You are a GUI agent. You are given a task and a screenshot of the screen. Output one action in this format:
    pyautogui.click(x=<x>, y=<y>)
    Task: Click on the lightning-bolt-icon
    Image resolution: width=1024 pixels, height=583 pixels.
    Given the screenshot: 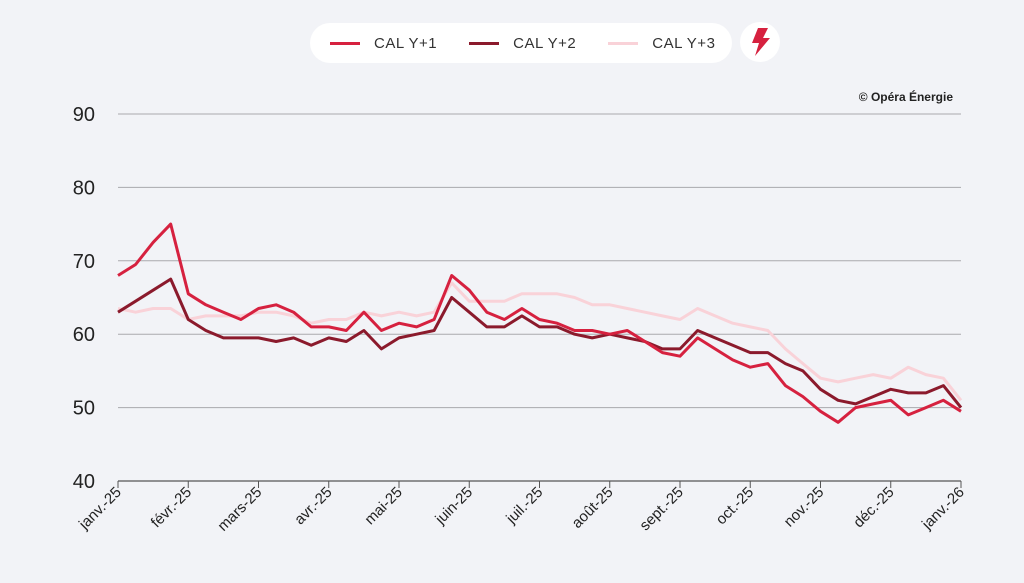 What is the action you would take?
    pyautogui.click(x=760, y=42)
    